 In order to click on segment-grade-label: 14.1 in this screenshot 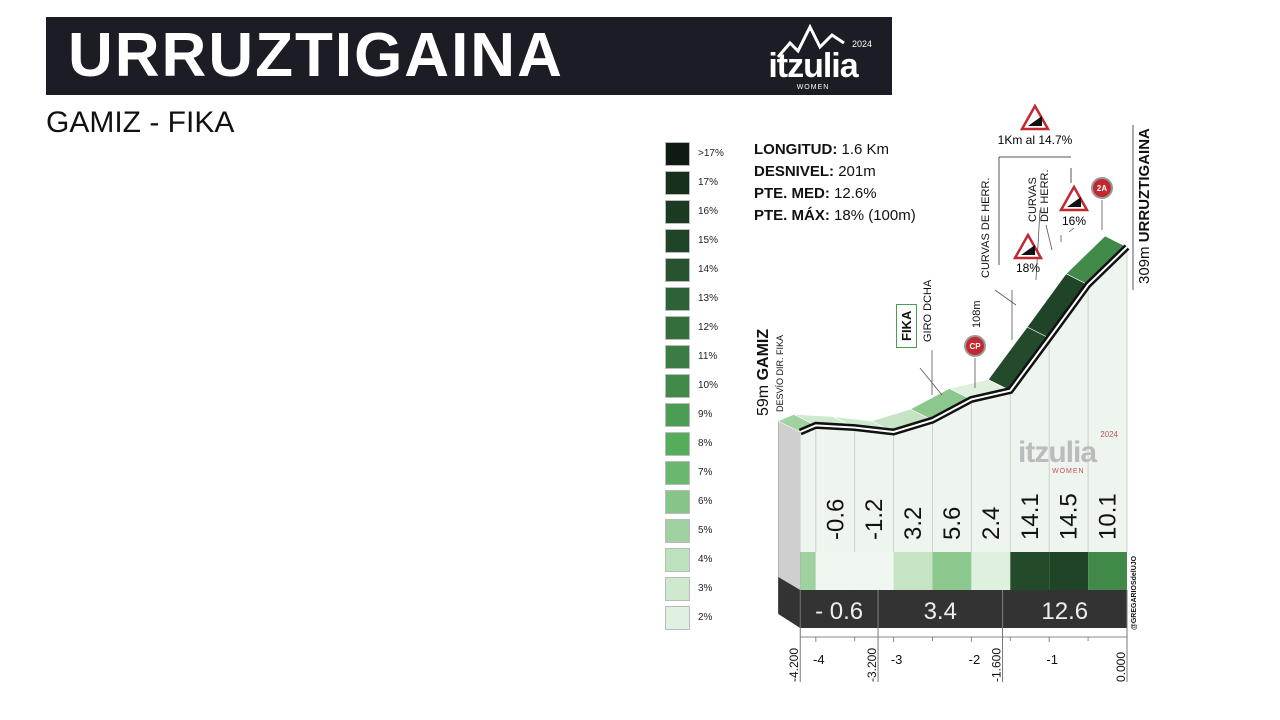, I will do `click(1030, 516)`.